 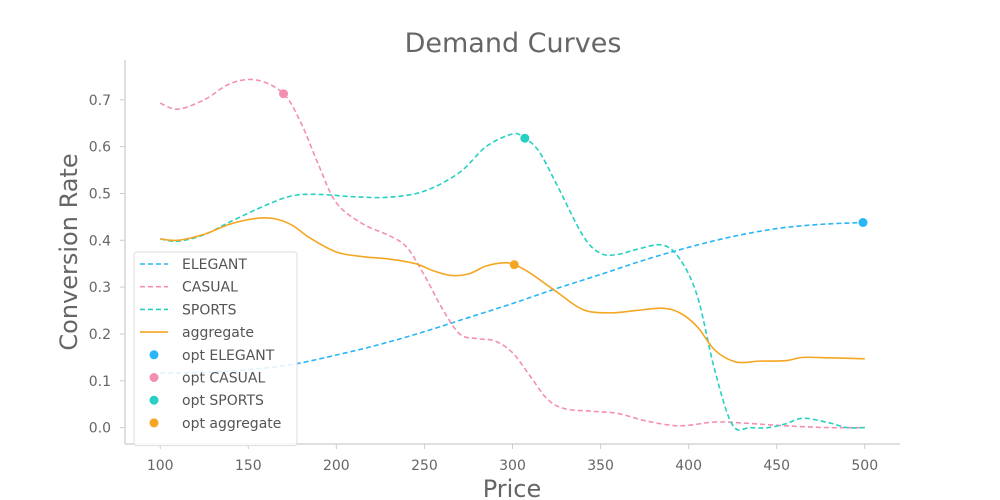 I want to click on x-tick-label: 150, so click(x=248, y=466).